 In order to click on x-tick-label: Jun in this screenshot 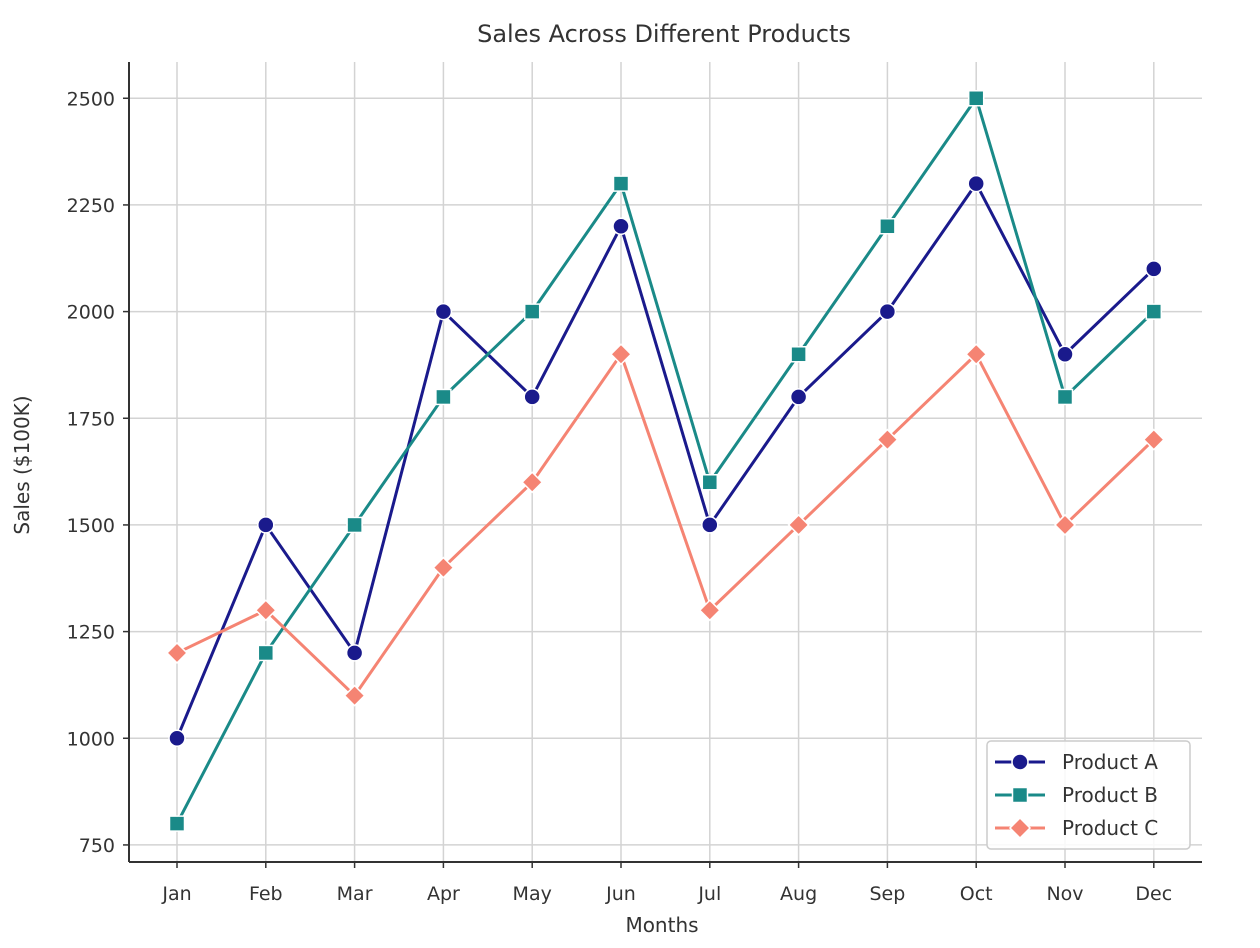, I will do `click(620, 894)`.